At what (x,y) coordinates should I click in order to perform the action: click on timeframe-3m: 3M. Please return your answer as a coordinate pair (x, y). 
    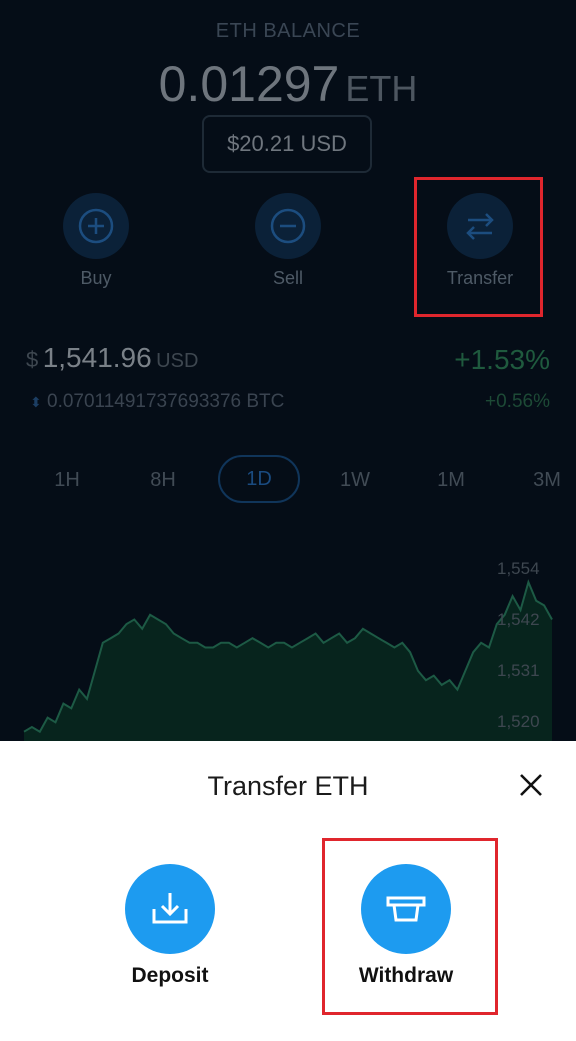
    Looking at the image, I should click on (547, 480).